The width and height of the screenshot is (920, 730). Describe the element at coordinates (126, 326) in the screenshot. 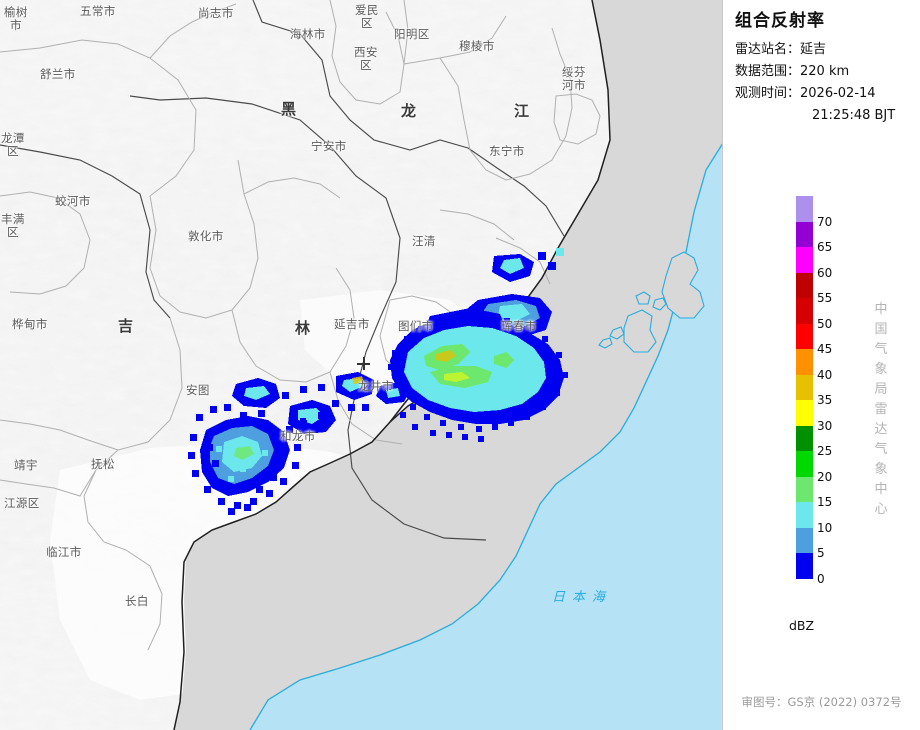

I see `province-label: 吉` at that location.